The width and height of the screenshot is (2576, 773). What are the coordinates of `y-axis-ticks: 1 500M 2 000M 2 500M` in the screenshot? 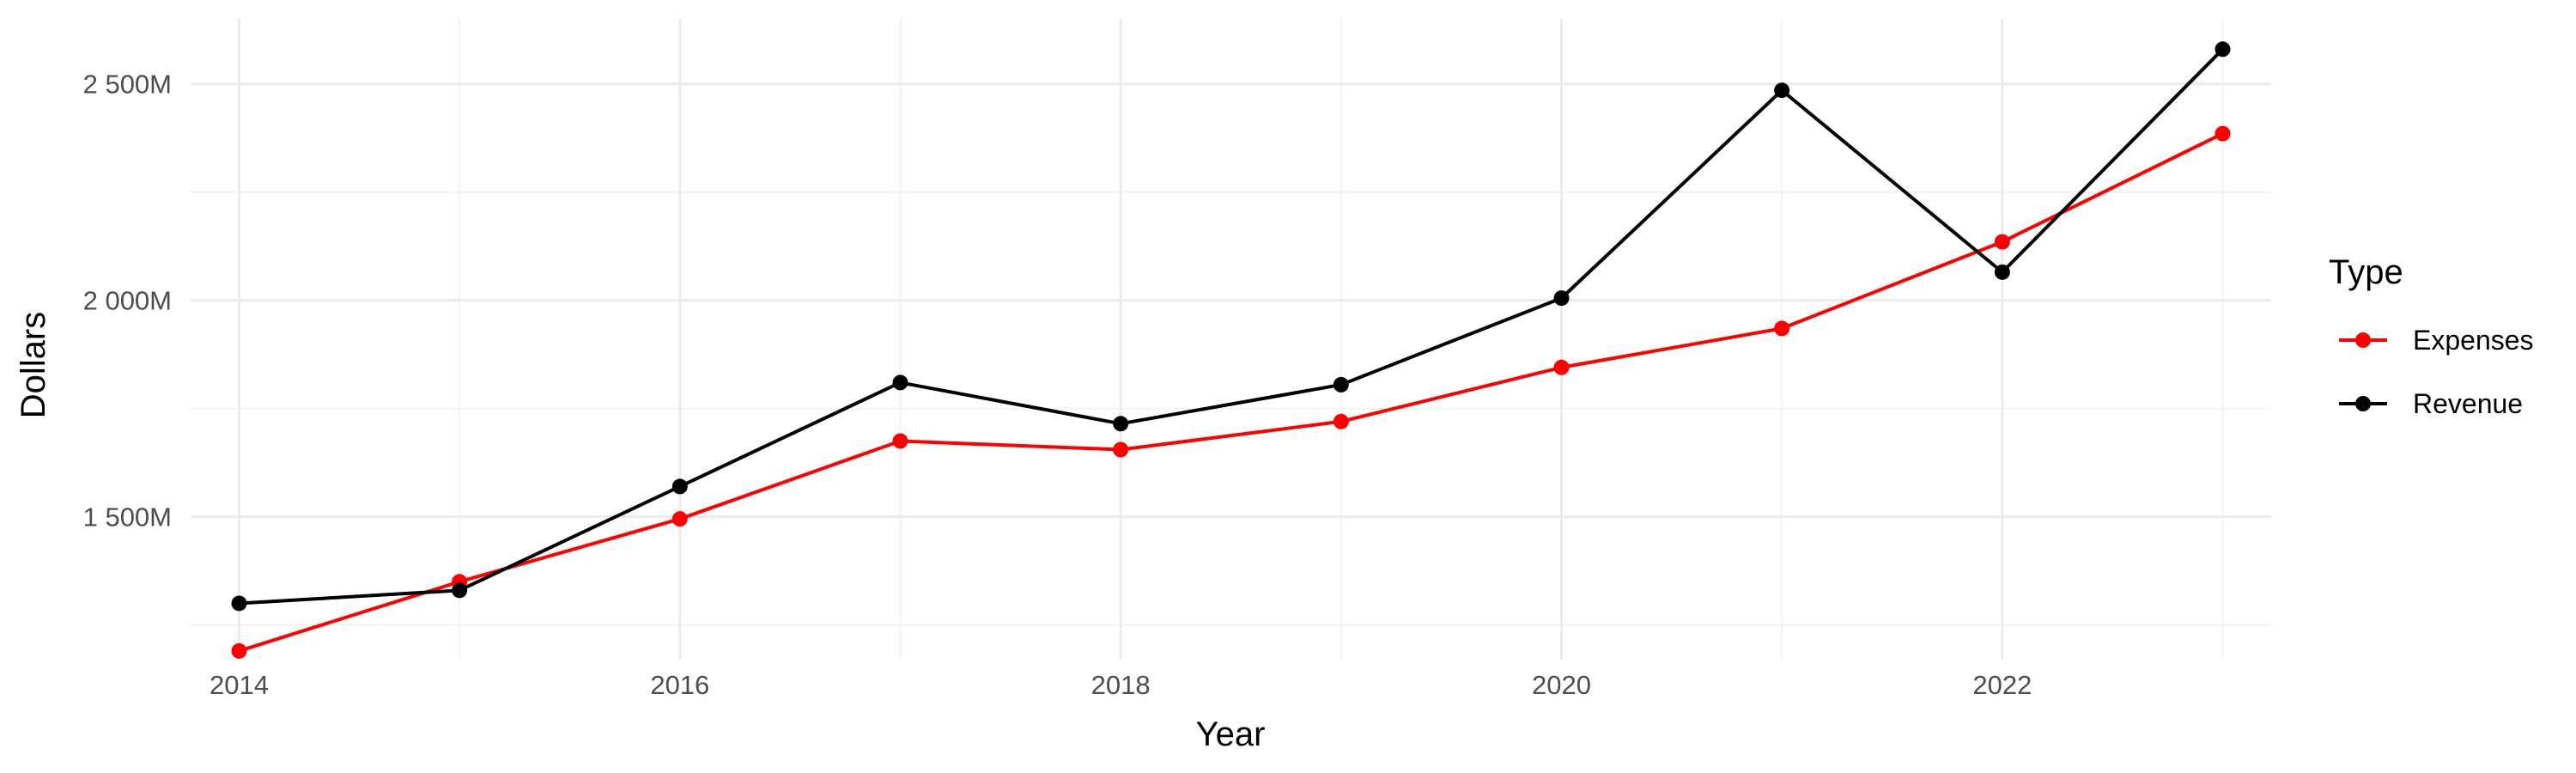 It's located at (128, 301).